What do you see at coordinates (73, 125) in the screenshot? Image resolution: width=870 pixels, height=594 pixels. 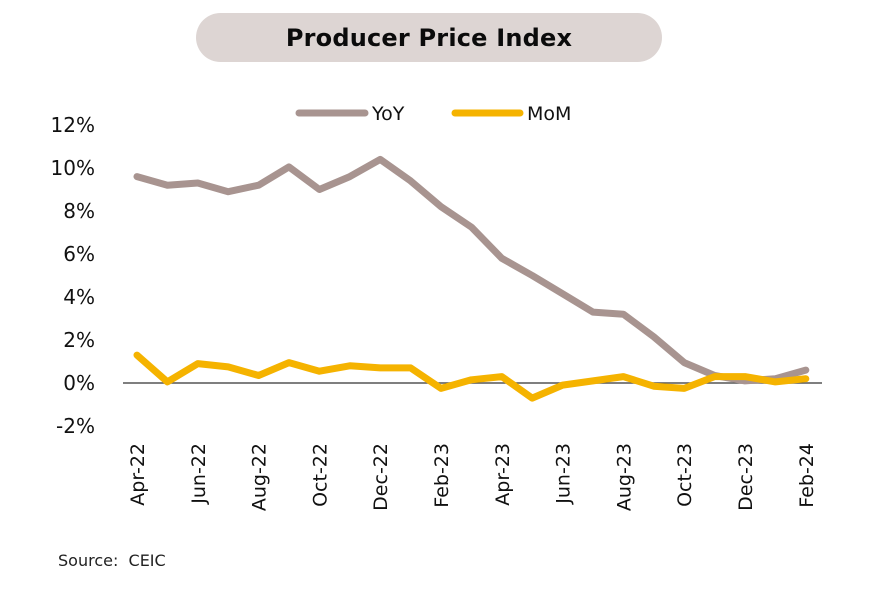 I see `y-tick-label: 12%` at bounding box center [73, 125].